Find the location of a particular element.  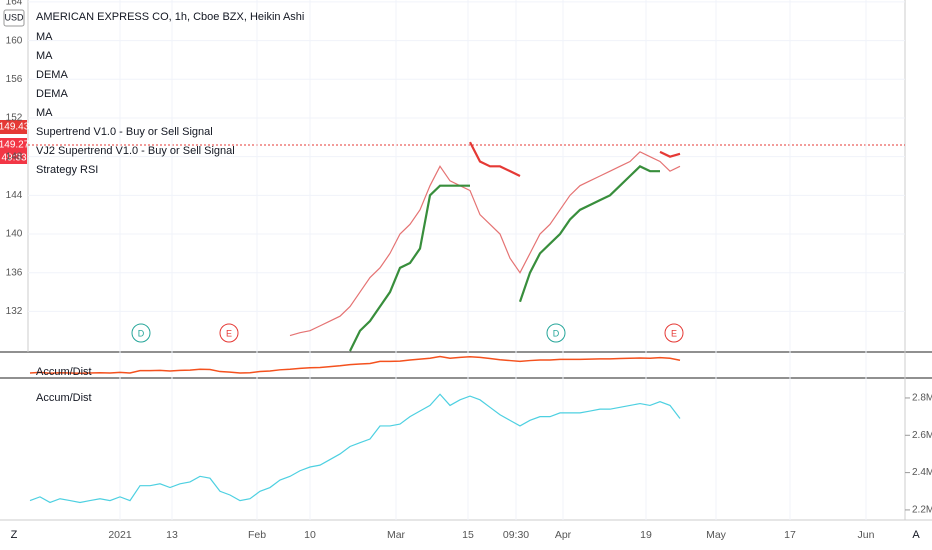

currency-box is located at coordinates (14, 18).